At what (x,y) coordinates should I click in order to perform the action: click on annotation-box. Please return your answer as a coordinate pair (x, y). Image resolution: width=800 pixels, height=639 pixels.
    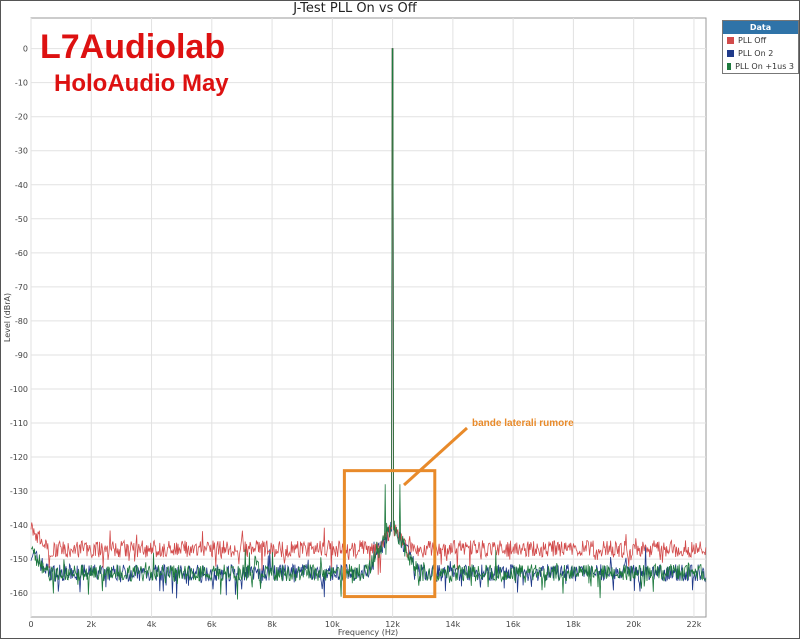
    Looking at the image, I should click on (389, 534).